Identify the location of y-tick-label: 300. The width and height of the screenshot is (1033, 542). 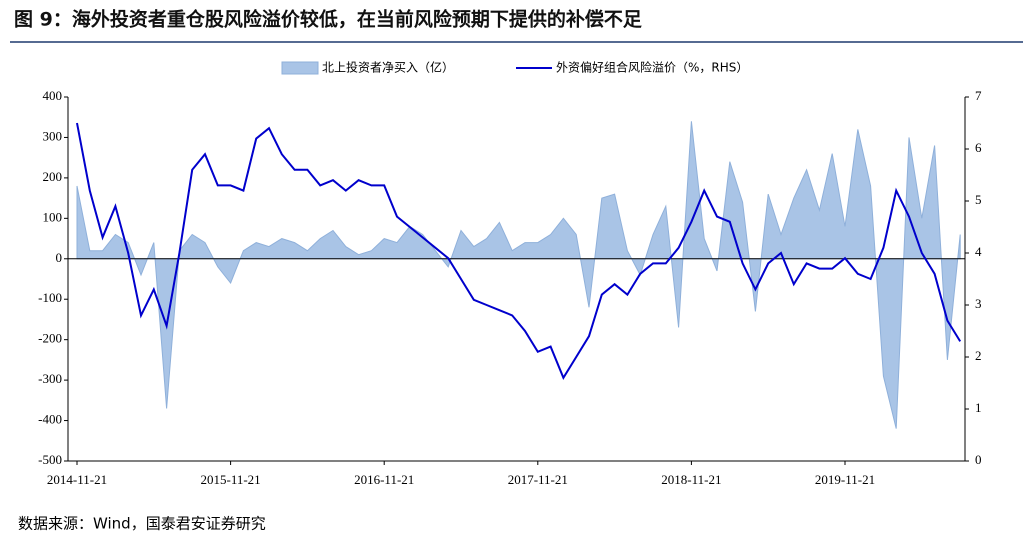
(53, 135).